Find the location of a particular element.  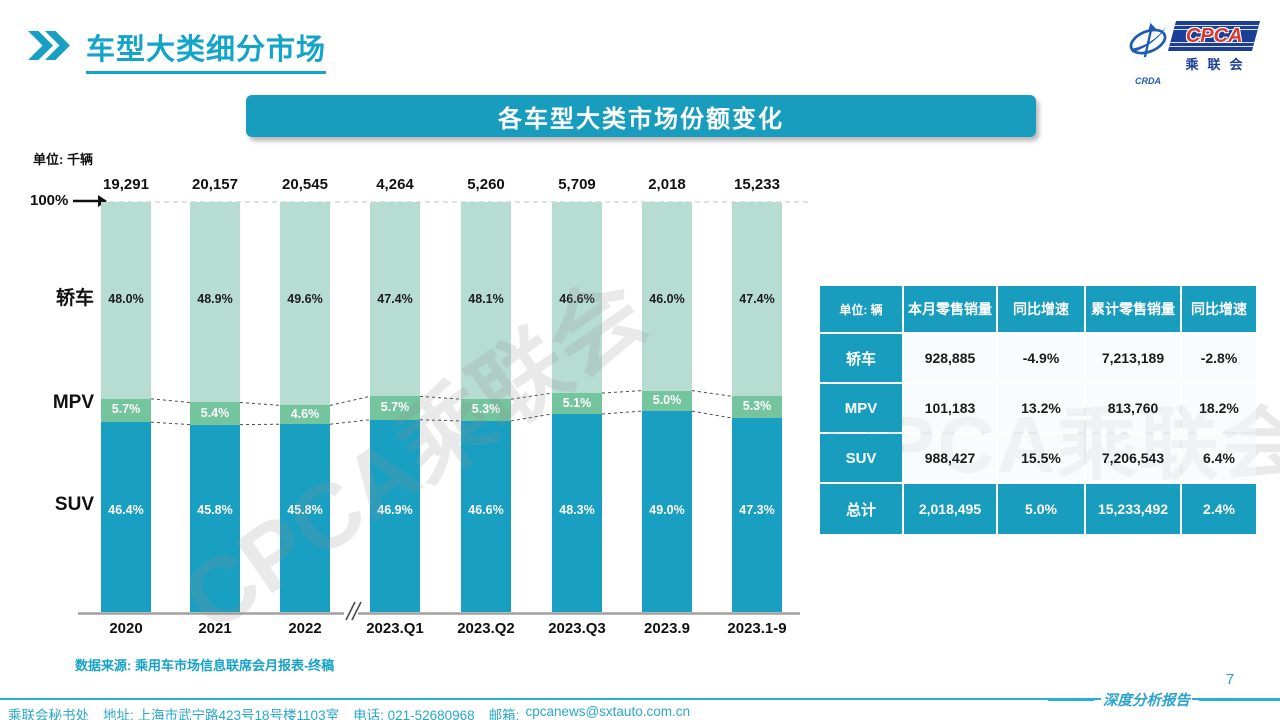

suv-share-label: 47.3% is located at coordinates (757, 510).